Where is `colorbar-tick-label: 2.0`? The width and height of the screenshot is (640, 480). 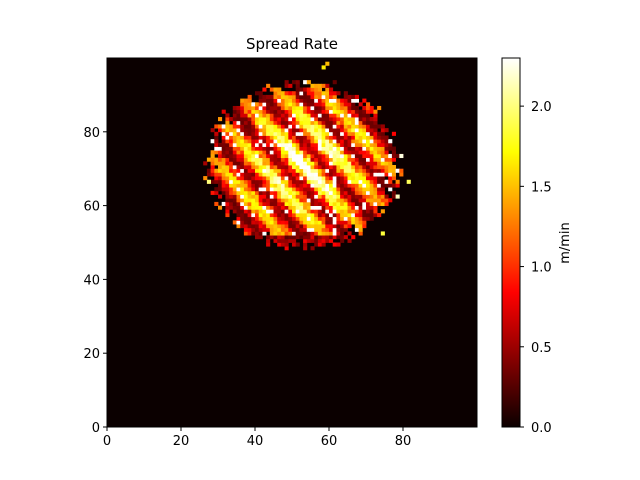
colorbar-tick-label: 2.0 is located at coordinates (541, 107).